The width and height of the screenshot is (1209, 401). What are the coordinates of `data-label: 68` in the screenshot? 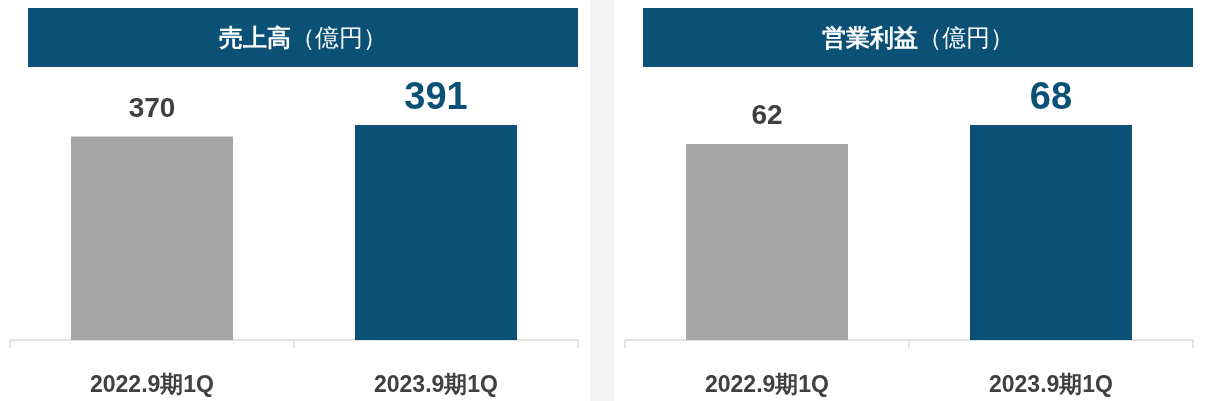 It's located at (1051, 96).